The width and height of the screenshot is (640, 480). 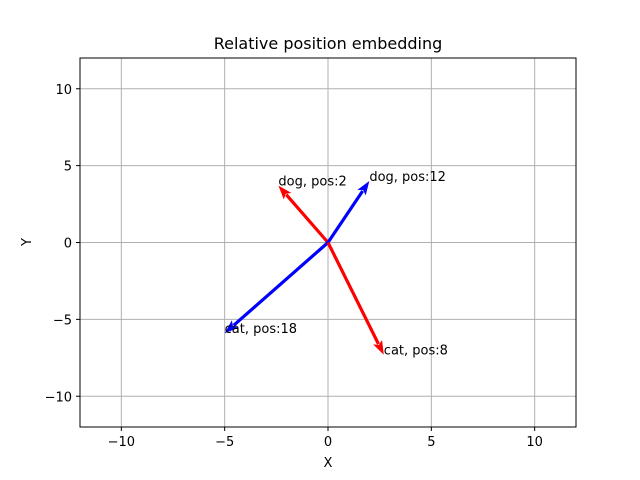 I want to click on chart-title: Relative position embedding, so click(x=328, y=43).